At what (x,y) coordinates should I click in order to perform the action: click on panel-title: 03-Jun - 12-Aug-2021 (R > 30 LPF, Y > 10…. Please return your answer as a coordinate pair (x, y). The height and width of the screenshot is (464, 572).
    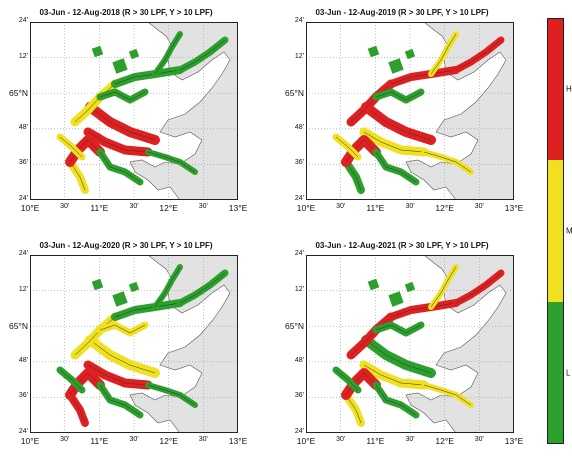
    Looking at the image, I should click on (402, 245).